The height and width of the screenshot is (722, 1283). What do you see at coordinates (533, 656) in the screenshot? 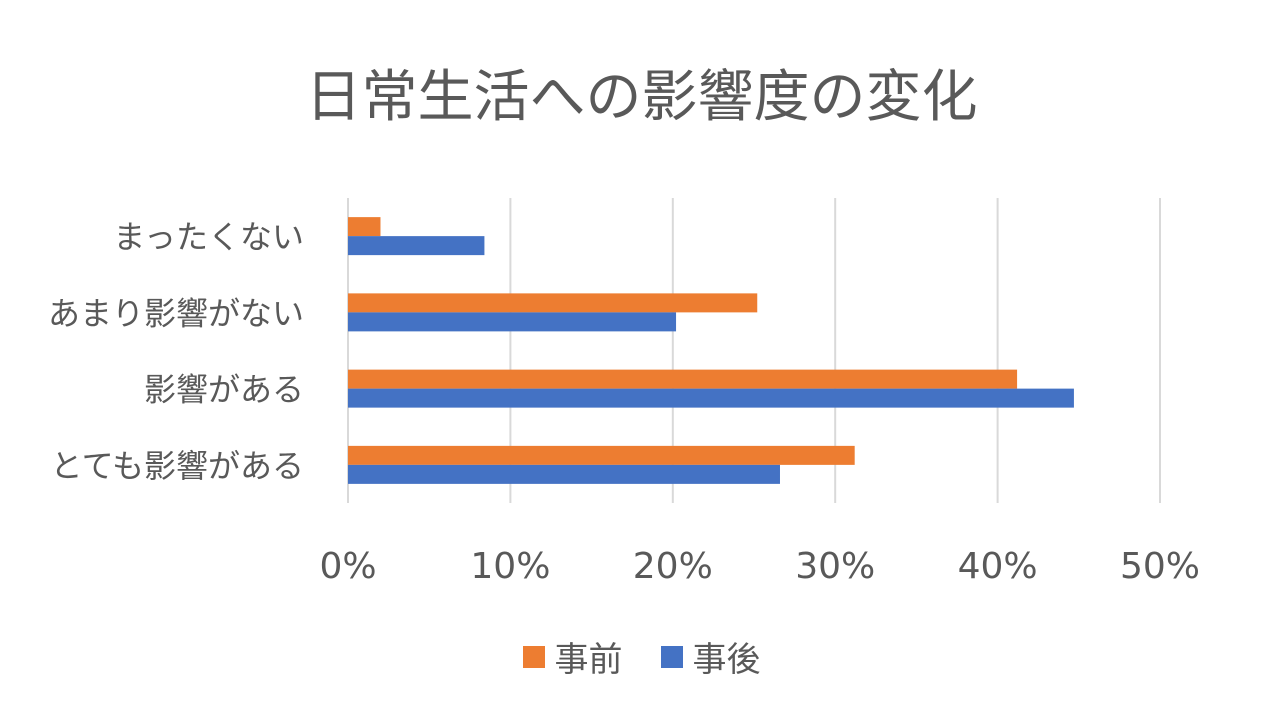
I see `legend-swatch-before` at bounding box center [533, 656].